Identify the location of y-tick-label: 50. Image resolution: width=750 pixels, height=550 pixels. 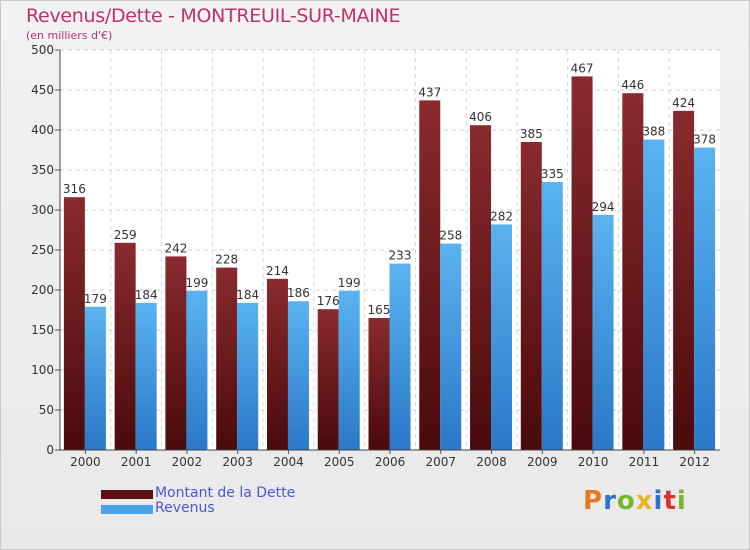
(46, 410).